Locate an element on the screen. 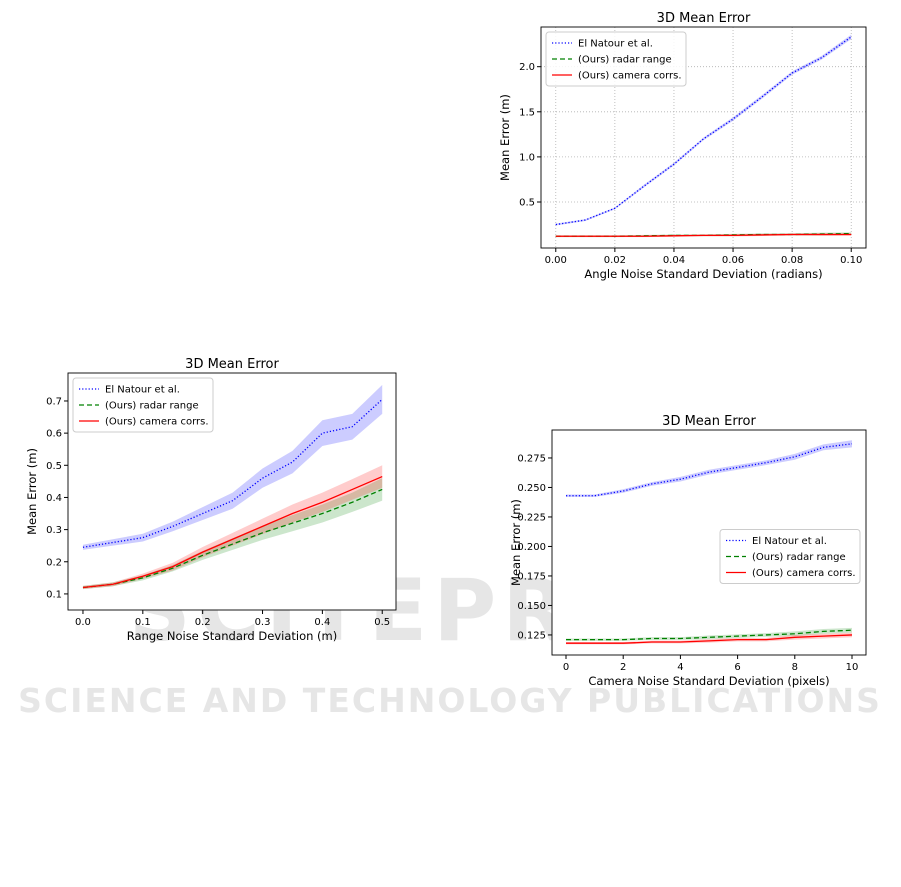  x-tick-label: 10 is located at coordinates (852, 667).